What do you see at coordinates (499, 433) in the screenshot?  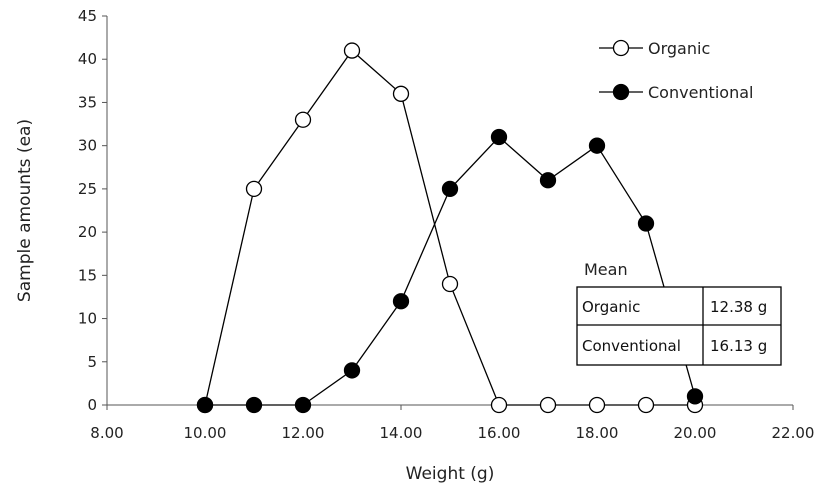 I see `x-tick-label: 16.00` at bounding box center [499, 433].